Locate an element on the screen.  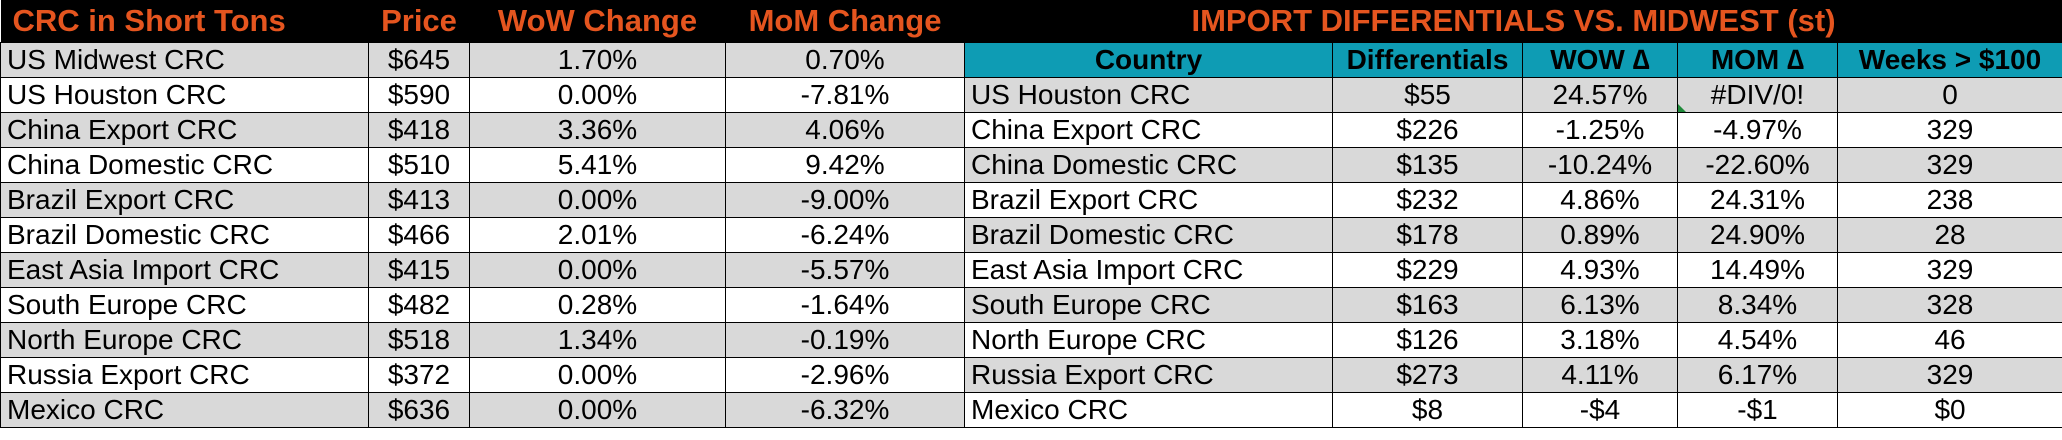
table-cell: $0 is located at coordinates (1949, 410).